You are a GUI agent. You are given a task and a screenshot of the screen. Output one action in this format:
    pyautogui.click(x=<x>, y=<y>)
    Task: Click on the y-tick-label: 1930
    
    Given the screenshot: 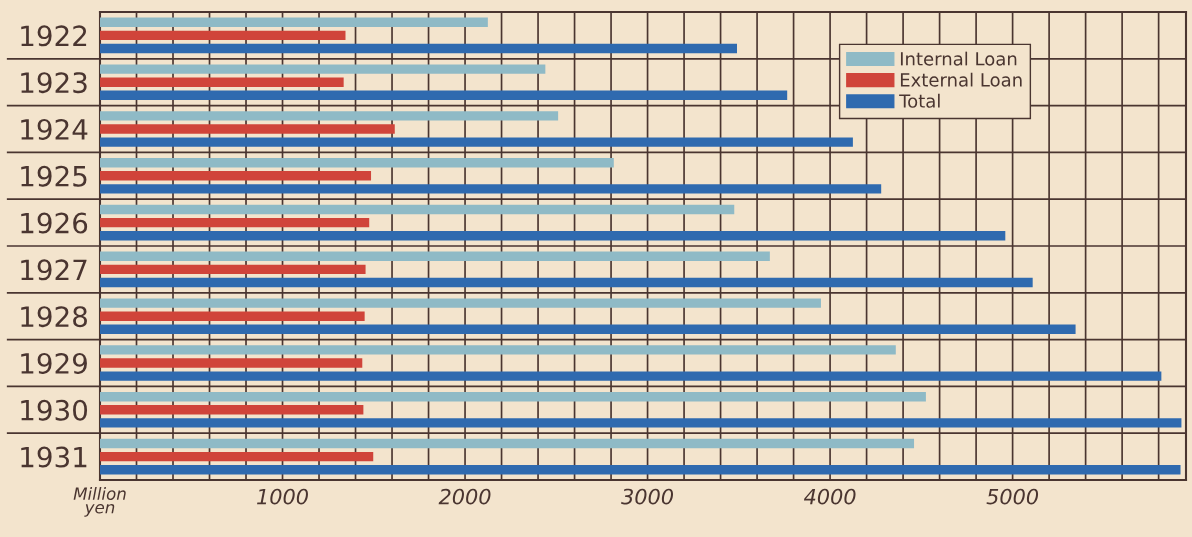 What is the action you would take?
    pyautogui.click(x=54, y=410)
    